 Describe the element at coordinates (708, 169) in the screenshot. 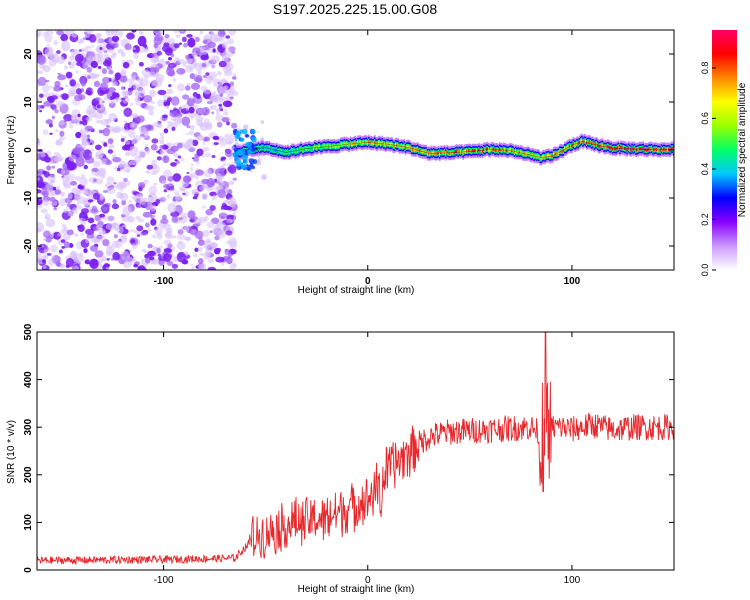

I see `colorbar-ticks: 0.0 0.2 0.4 0.6 0.8` at that location.